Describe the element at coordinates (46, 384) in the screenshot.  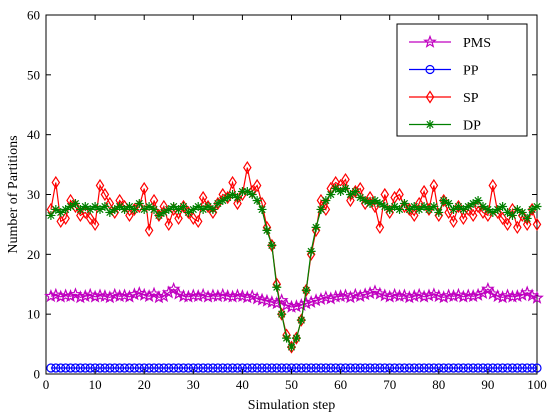
I see `x-tick-label: 0` at that location.